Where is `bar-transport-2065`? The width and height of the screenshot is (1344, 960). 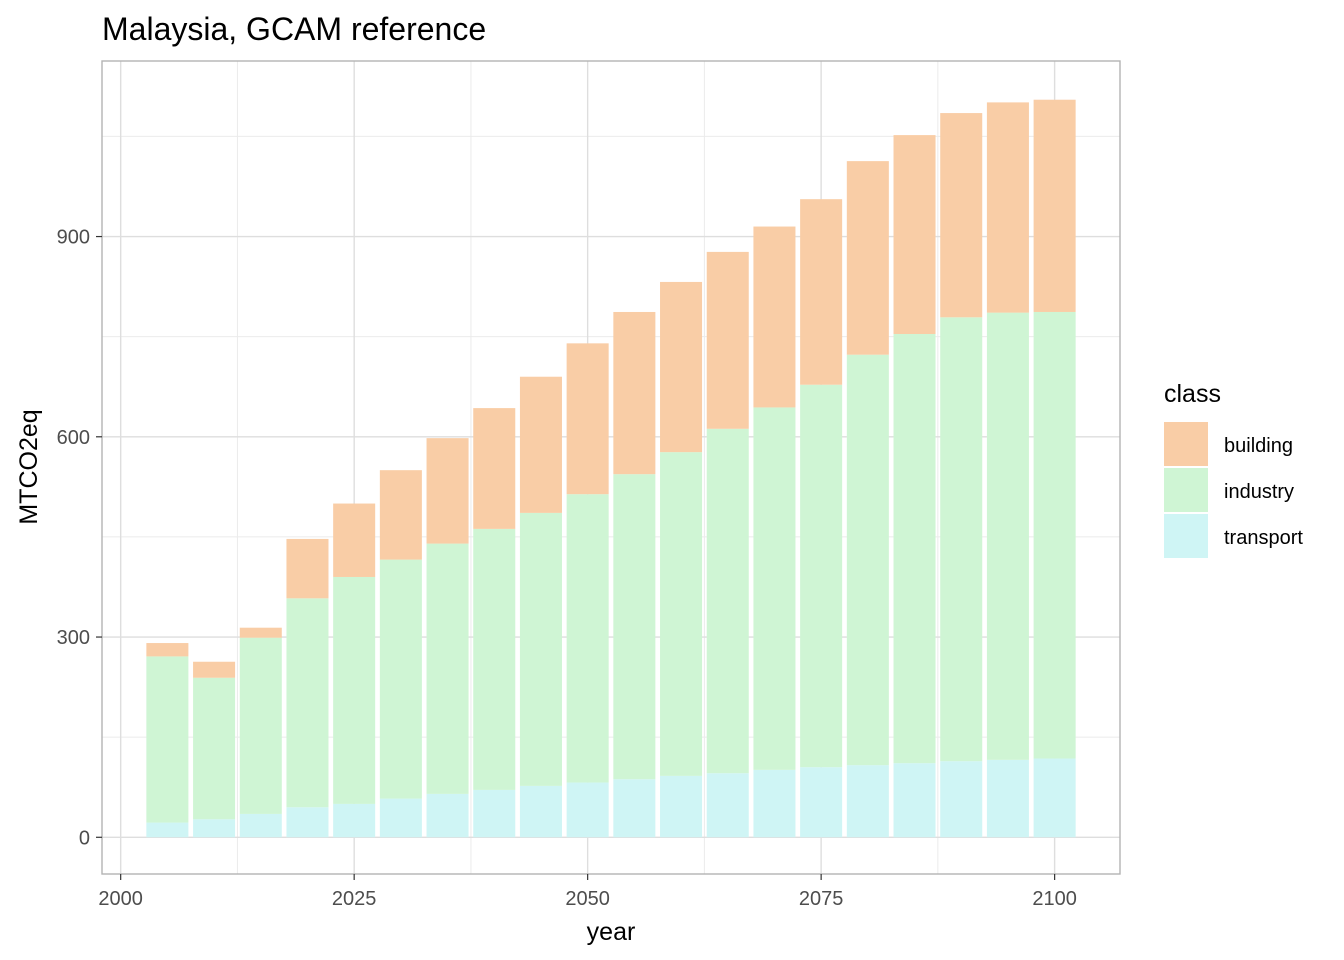 bar-transport-2065 is located at coordinates (727, 805).